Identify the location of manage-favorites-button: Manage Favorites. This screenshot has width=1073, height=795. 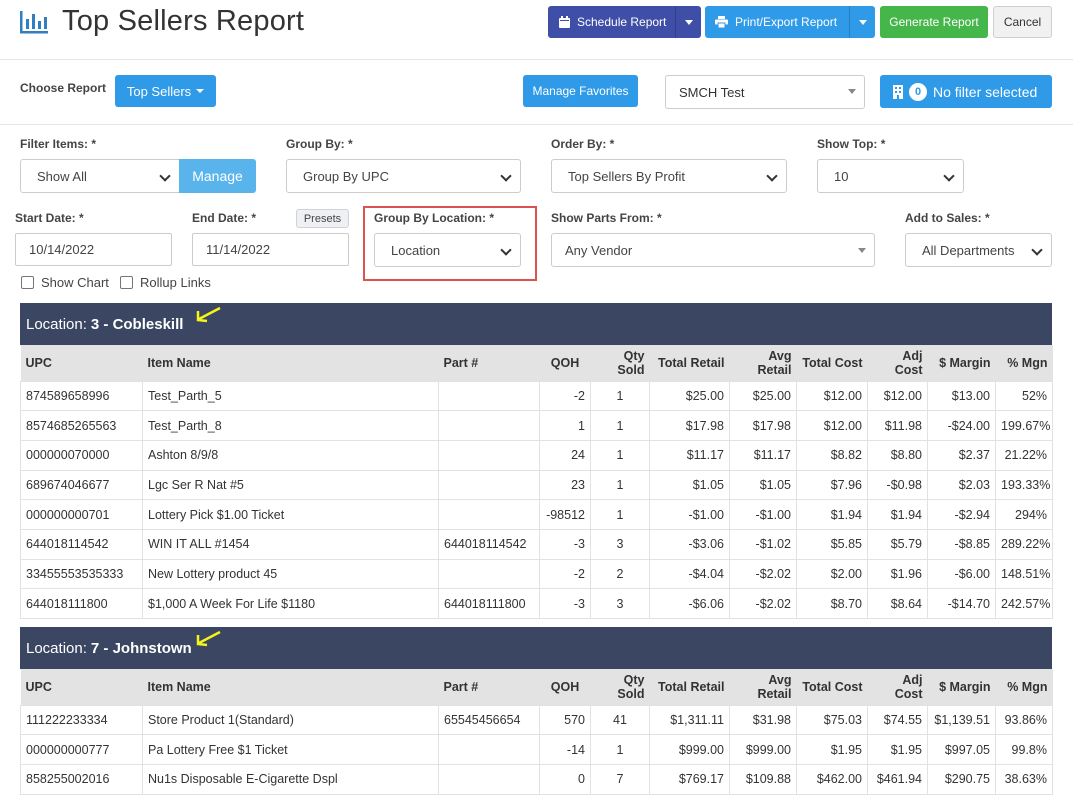
(580, 91).